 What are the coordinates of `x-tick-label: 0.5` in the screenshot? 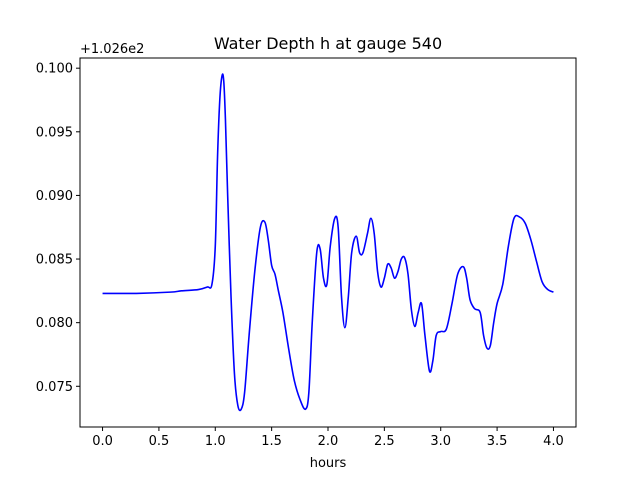 It's located at (159, 441).